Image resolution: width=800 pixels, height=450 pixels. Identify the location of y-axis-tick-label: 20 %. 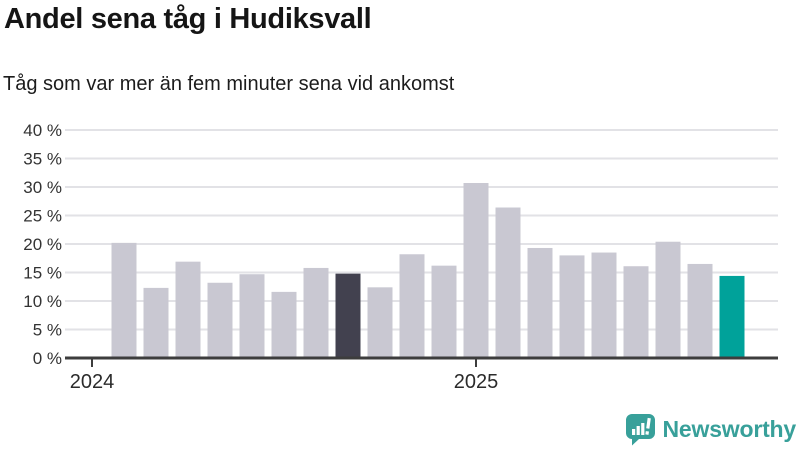
(42, 244).